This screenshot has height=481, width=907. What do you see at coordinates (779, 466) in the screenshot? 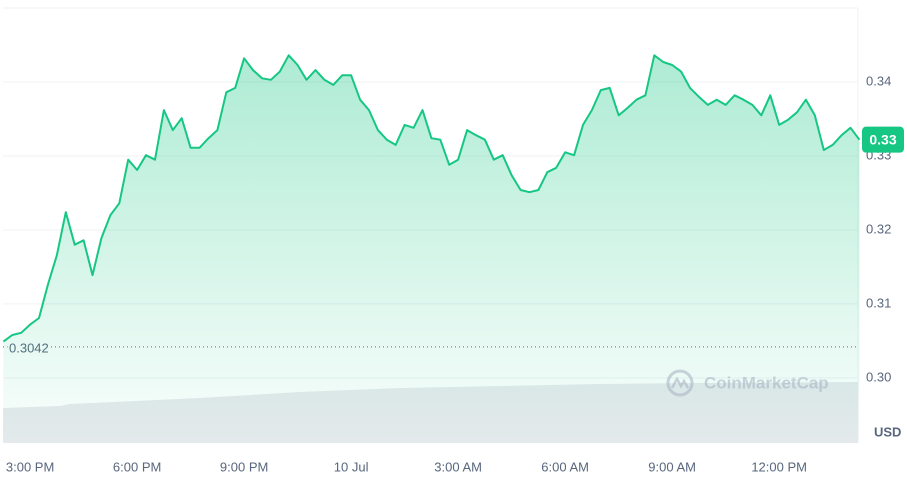
I see `x-tick-label: 12:00 PM` at bounding box center [779, 466].